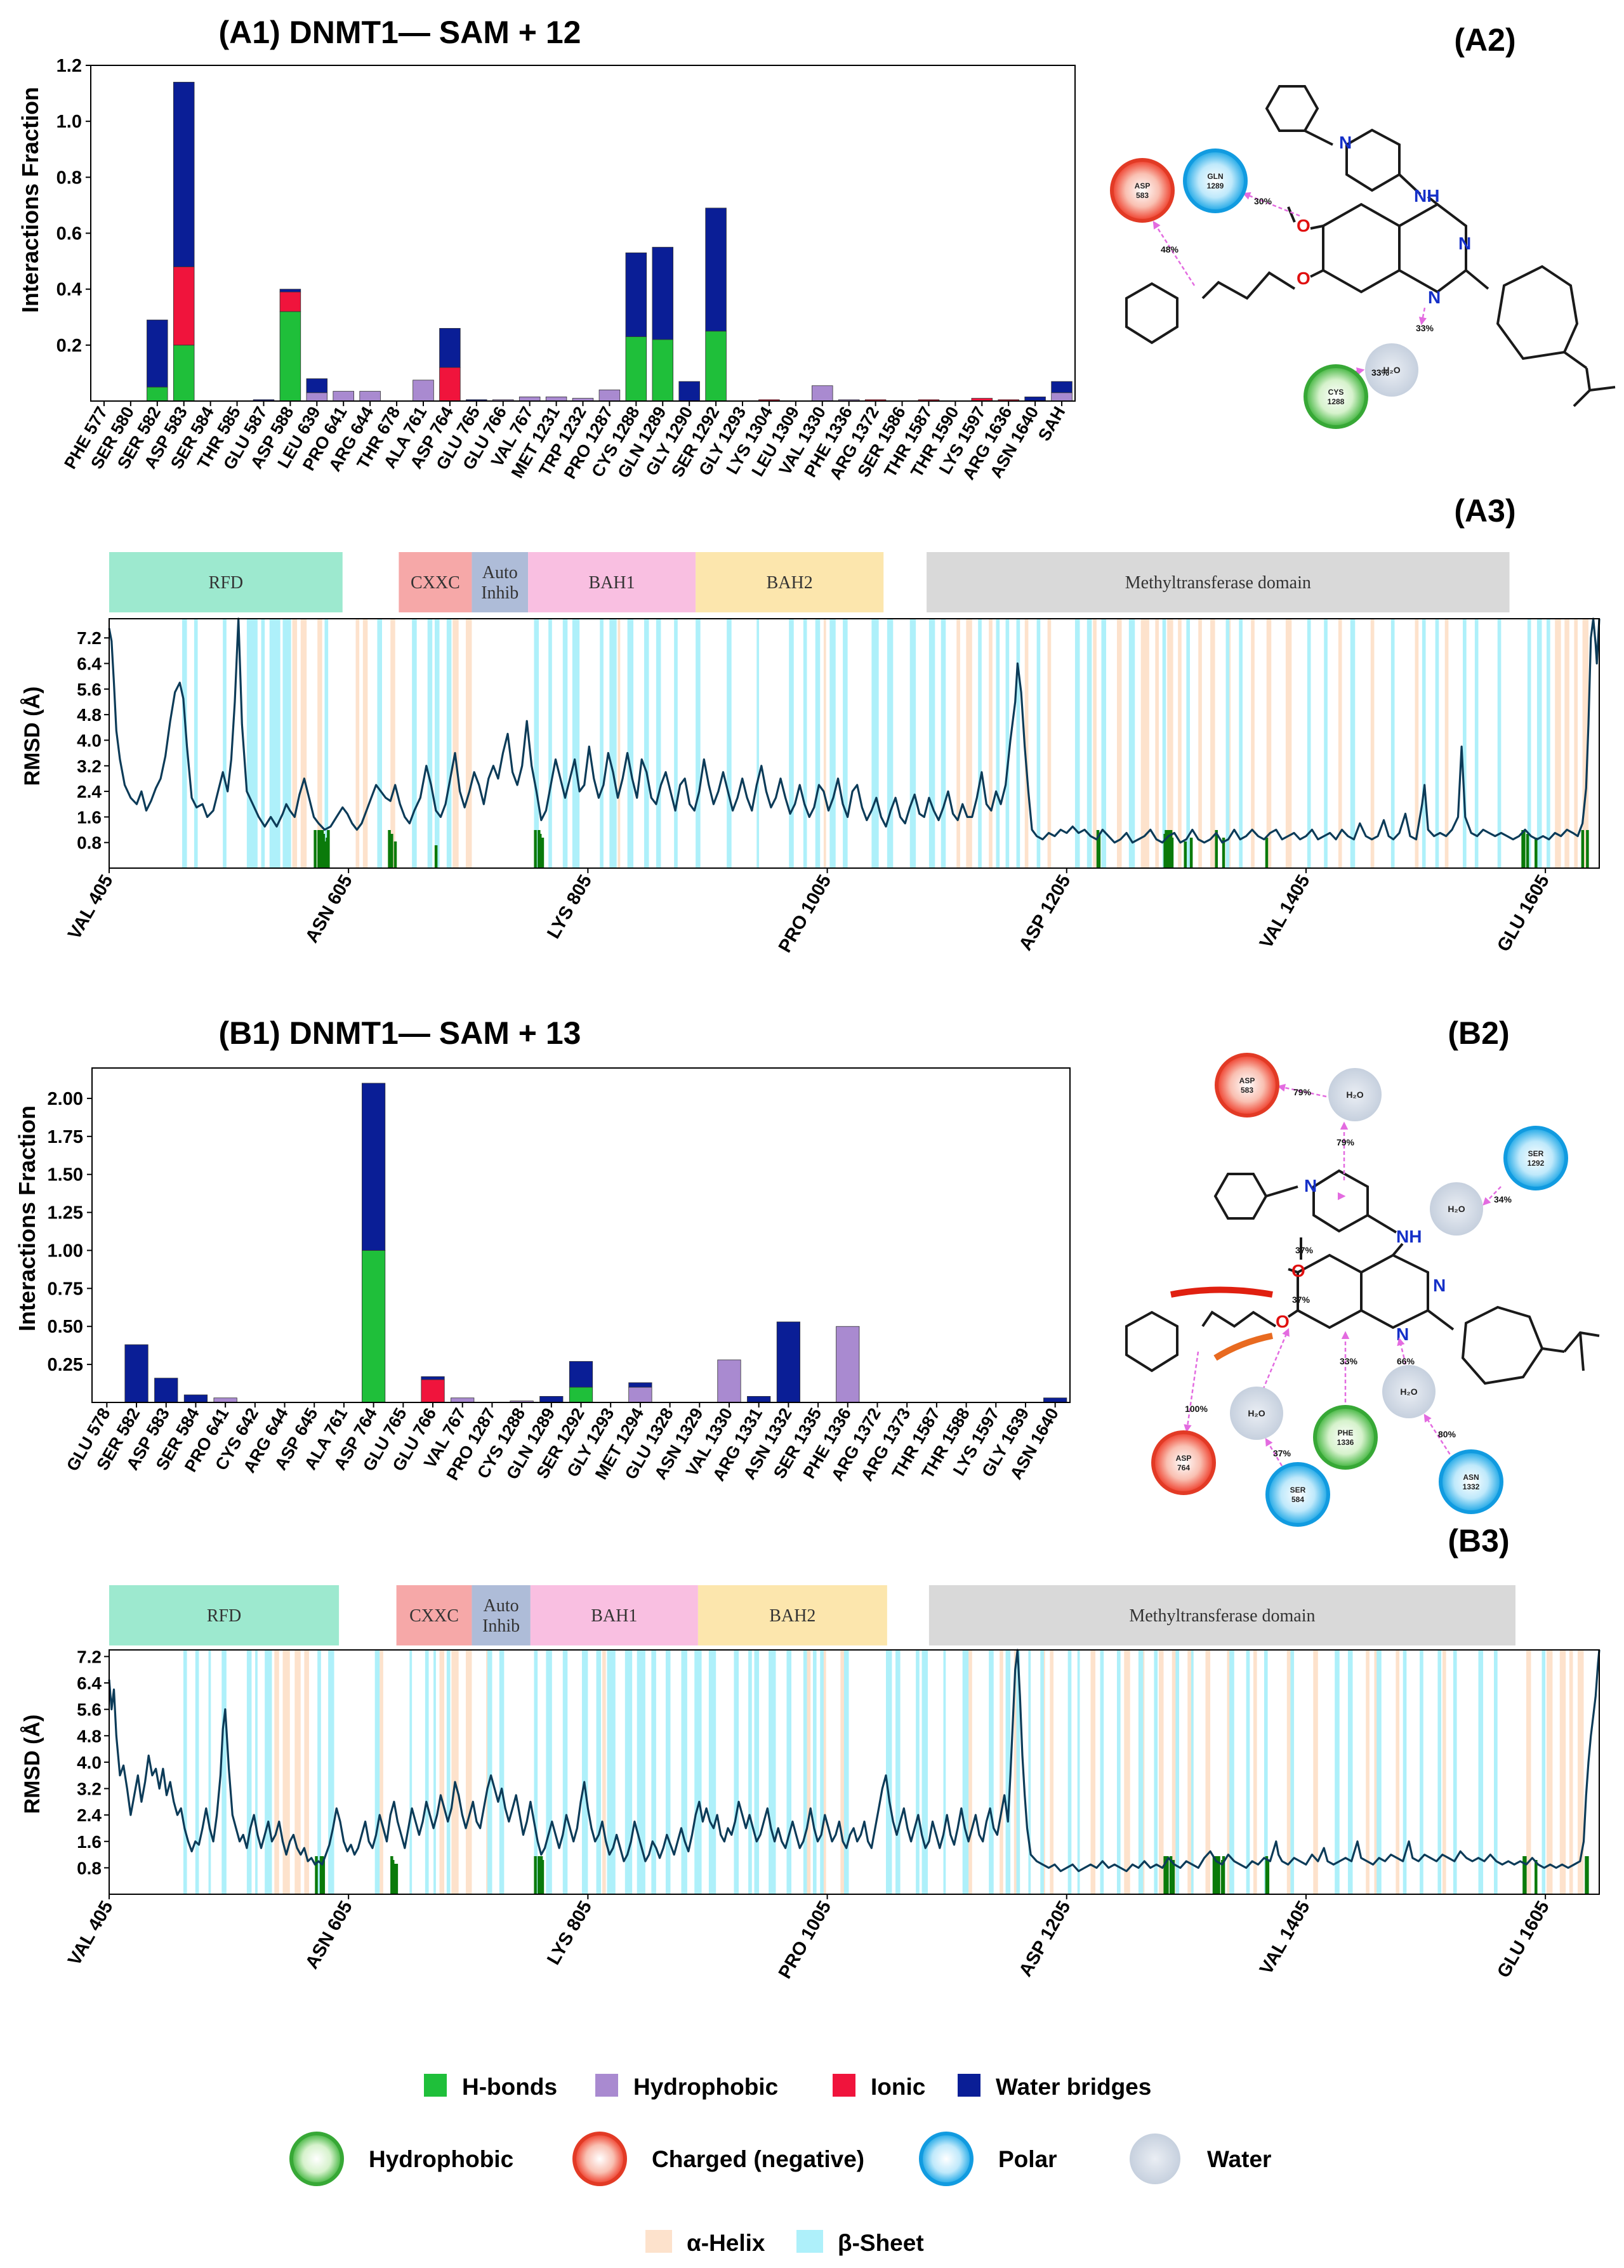 The width and height of the screenshot is (1624, 2268). Describe the element at coordinates (1183, 1467) in the screenshot. I see `b2-residue-number: 764` at that location.